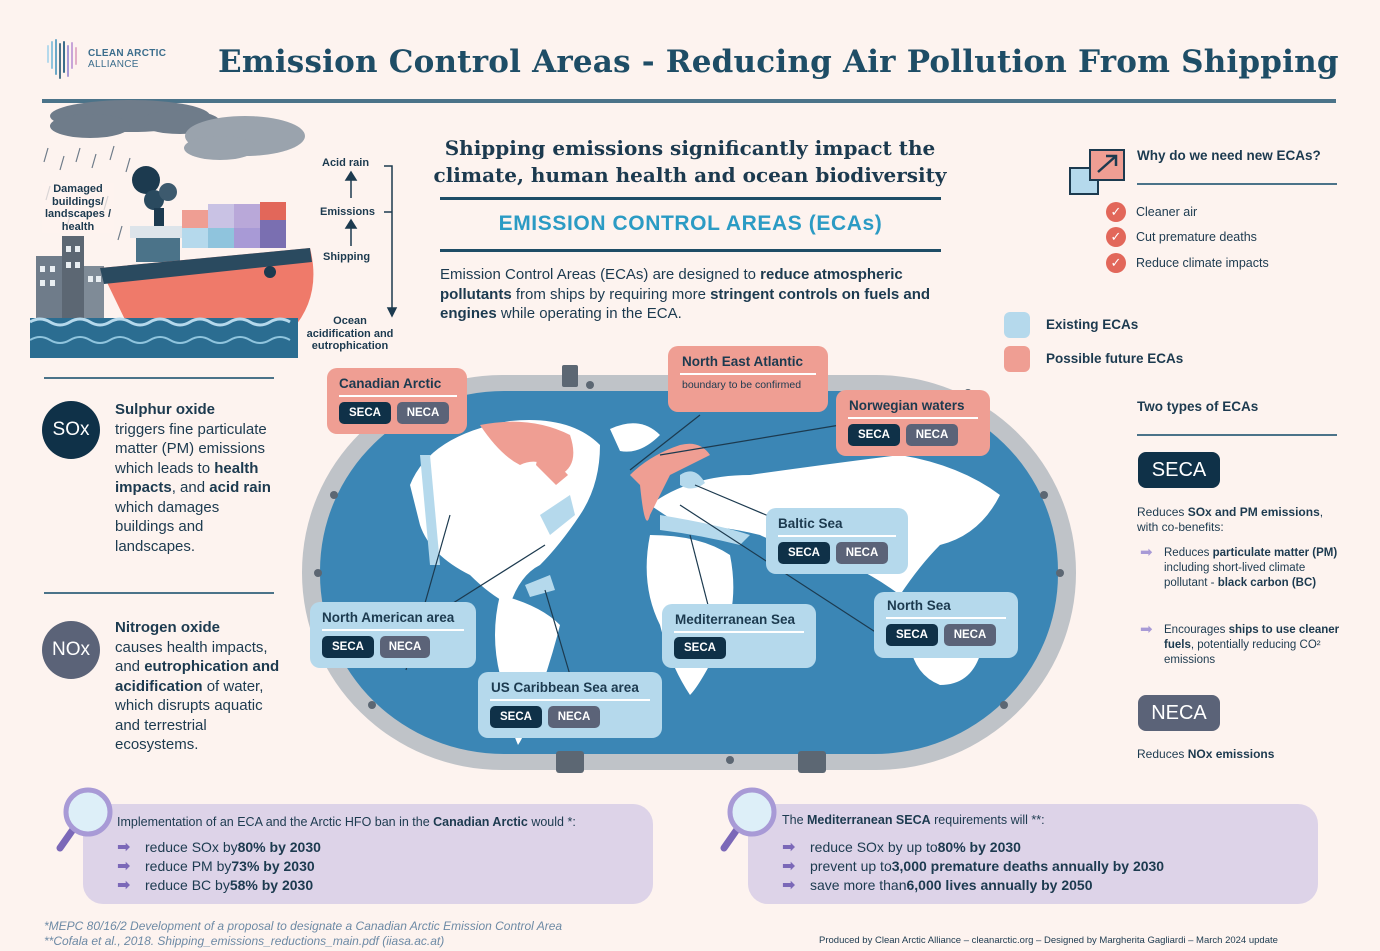 Image resolution: width=1380 pixels, height=951 pixels. What do you see at coordinates (214, 229) in the screenshot?
I see `ship-pollution-illustration` at bounding box center [214, 229].